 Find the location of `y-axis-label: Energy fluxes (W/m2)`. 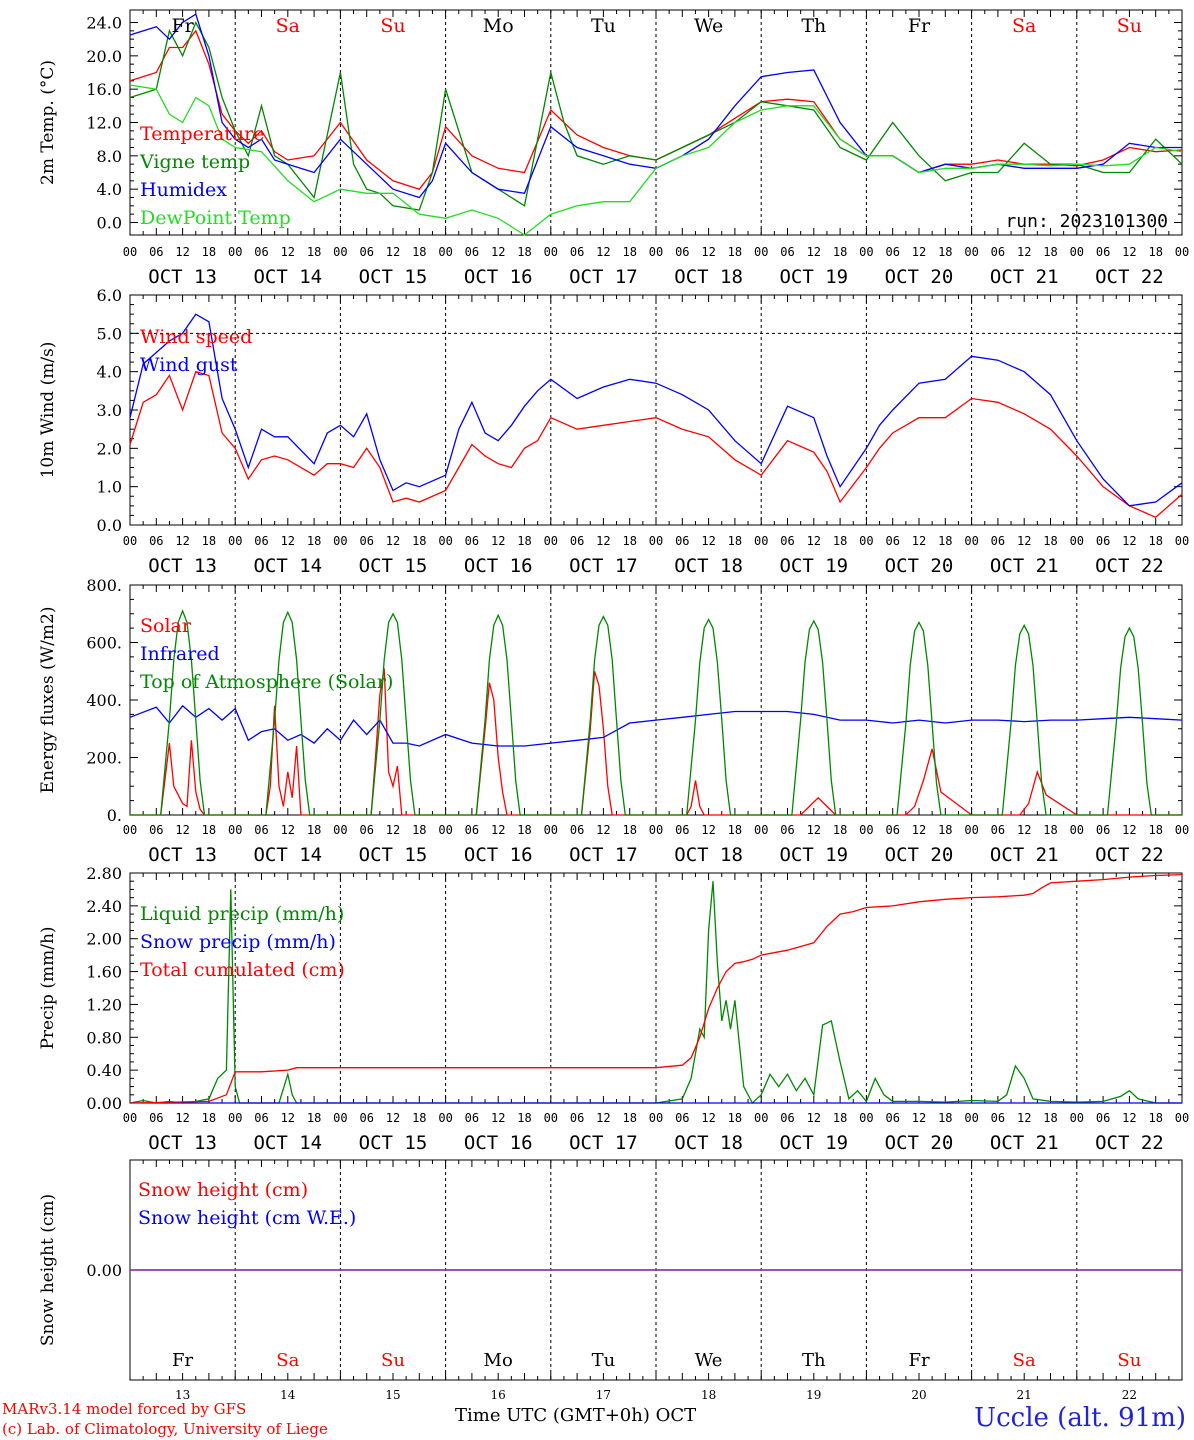

y-axis-label: Energy fluxes (W/m2) is located at coordinates (48, 700).